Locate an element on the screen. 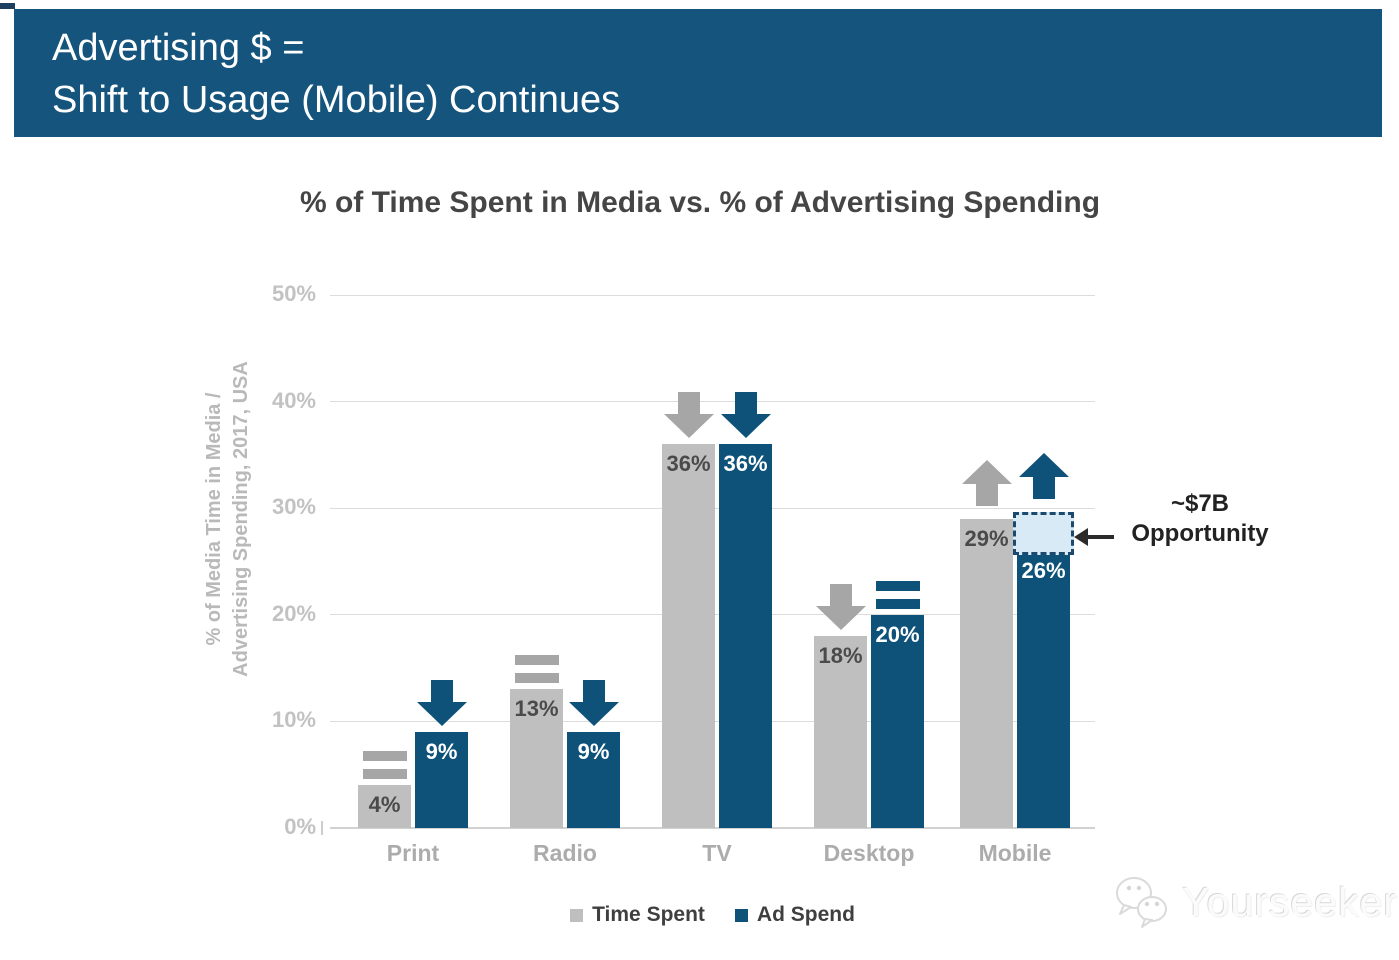 Image resolution: width=1399 pixels, height=960 pixels. value-label-Desktop-Ad Spend: 20% is located at coordinates (897, 634).